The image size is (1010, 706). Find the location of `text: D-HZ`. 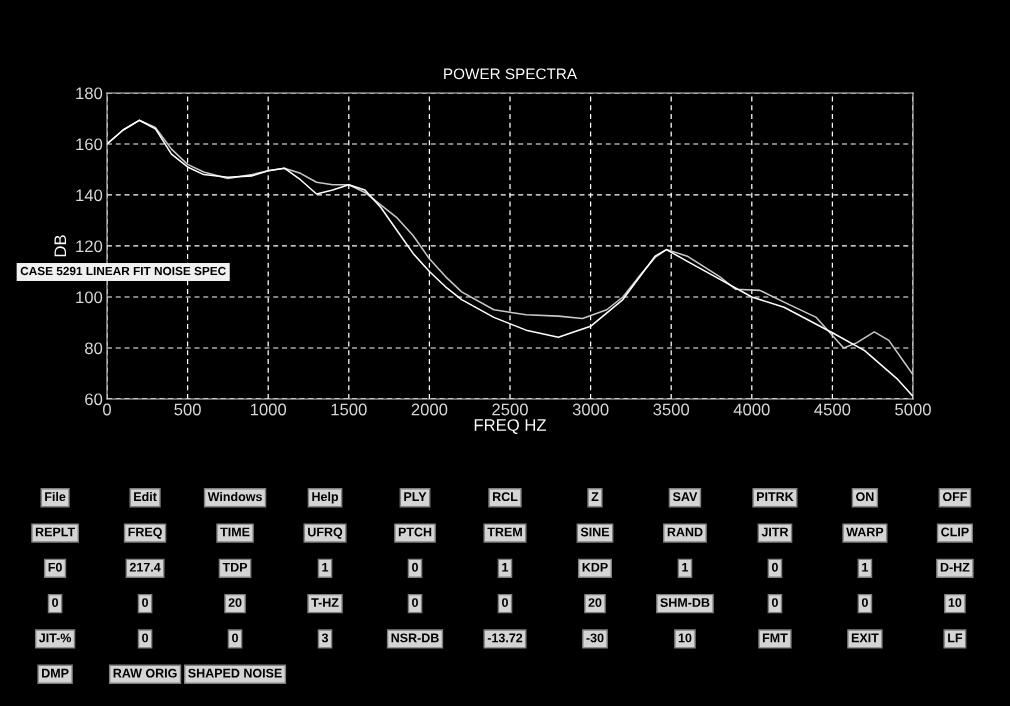

text: D-HZ is located at coordinates (955, 567).